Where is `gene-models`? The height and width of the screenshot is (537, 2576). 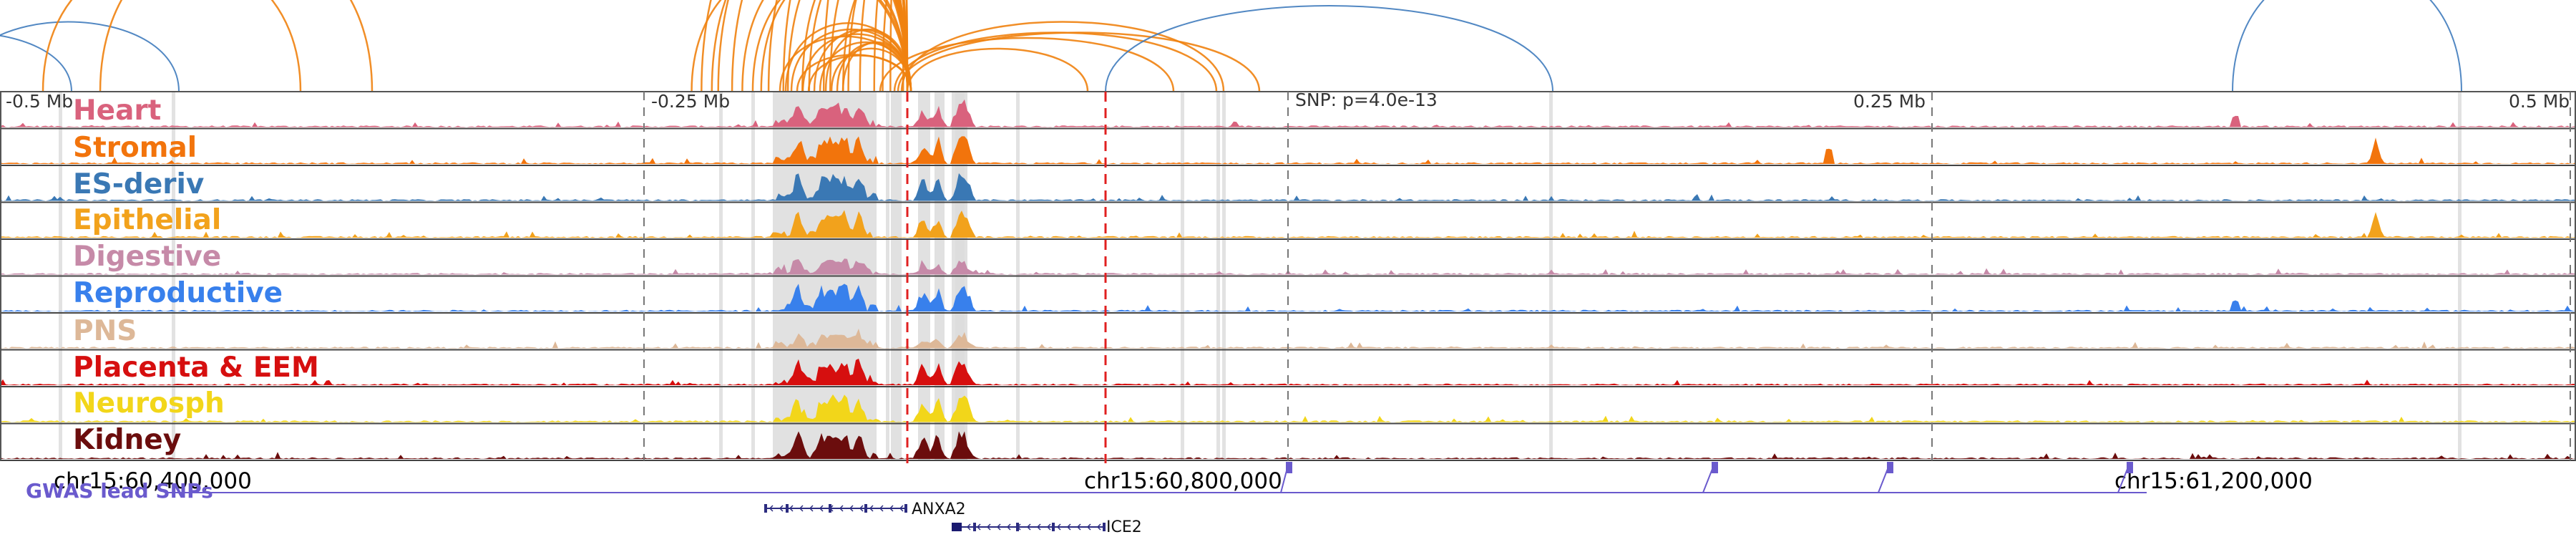 gene-models is located at coordinates (935, 517).